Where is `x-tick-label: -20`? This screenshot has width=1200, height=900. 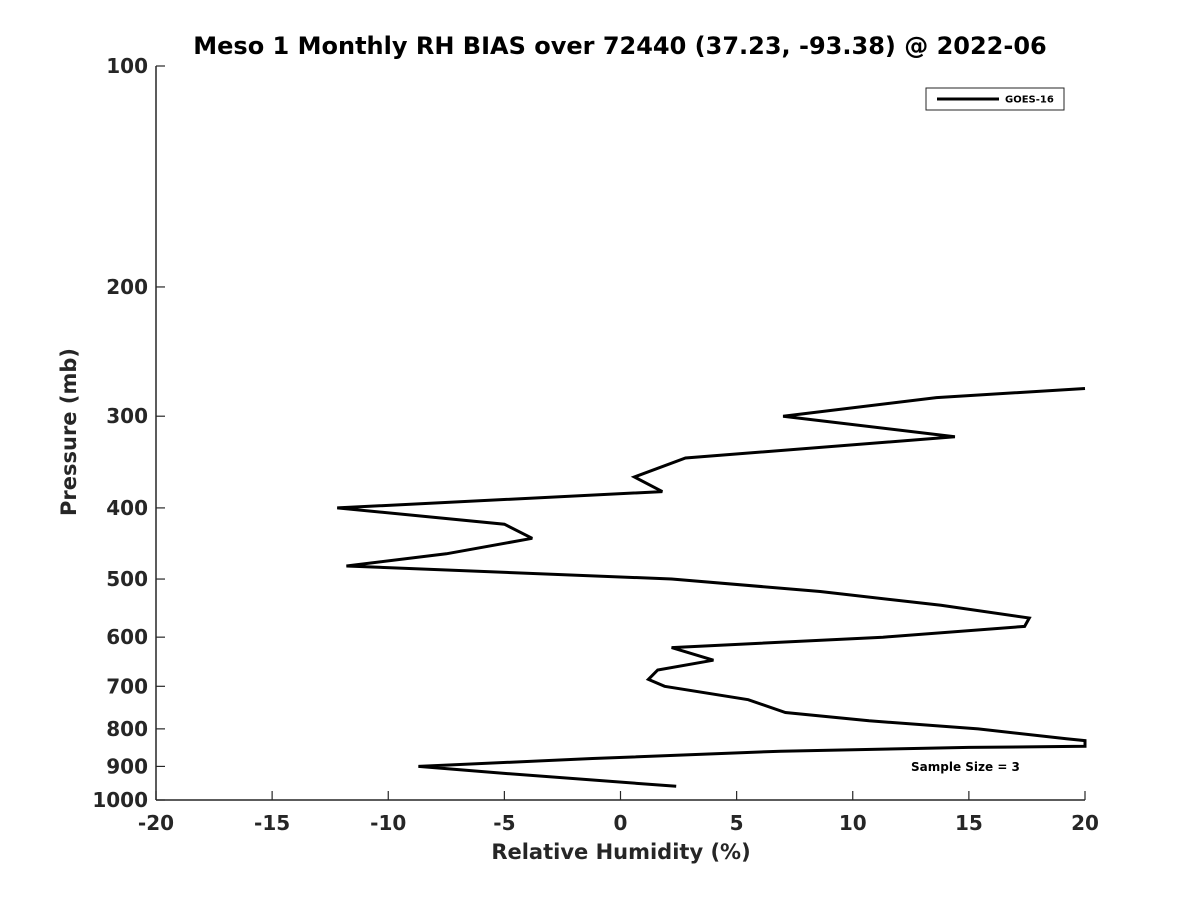
x-tick-label: -20 is located at coordinates (156, 823).